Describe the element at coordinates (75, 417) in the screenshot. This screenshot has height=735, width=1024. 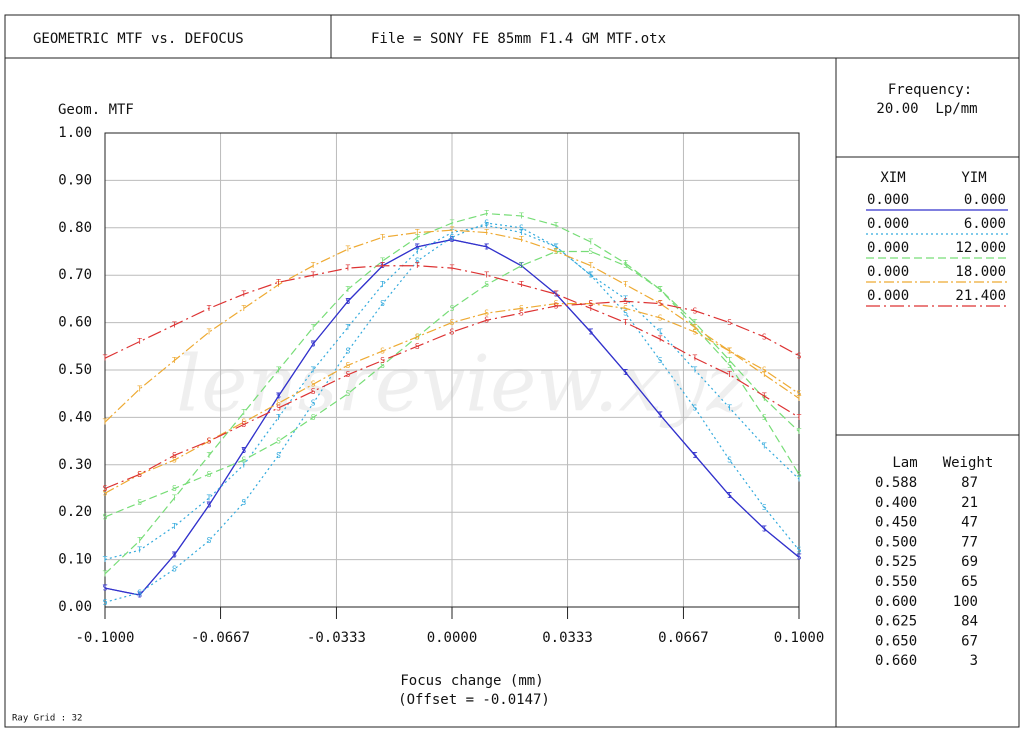
I see `y-tick-label: 0.40` at that location.